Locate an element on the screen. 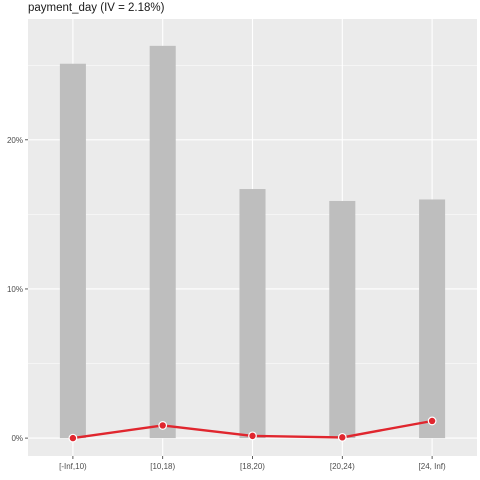 This screenshot has height=480, width=480. bar-[10,18) is located at coordinates (162, 242).